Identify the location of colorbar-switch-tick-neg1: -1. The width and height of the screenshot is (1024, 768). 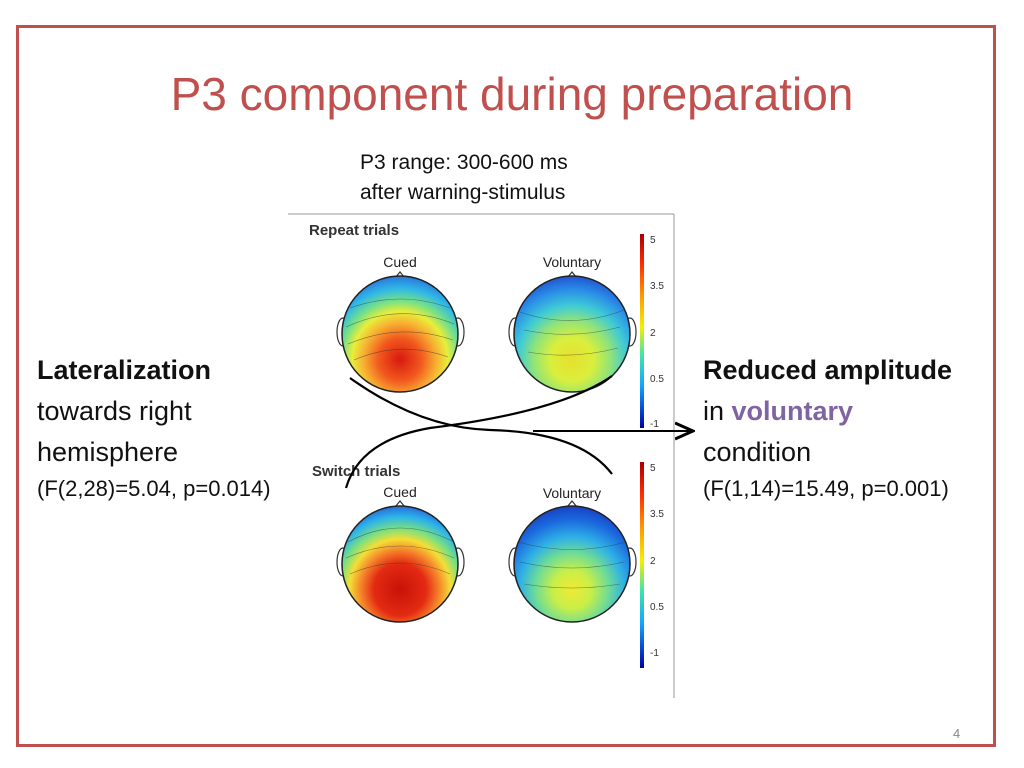
(654, 653).